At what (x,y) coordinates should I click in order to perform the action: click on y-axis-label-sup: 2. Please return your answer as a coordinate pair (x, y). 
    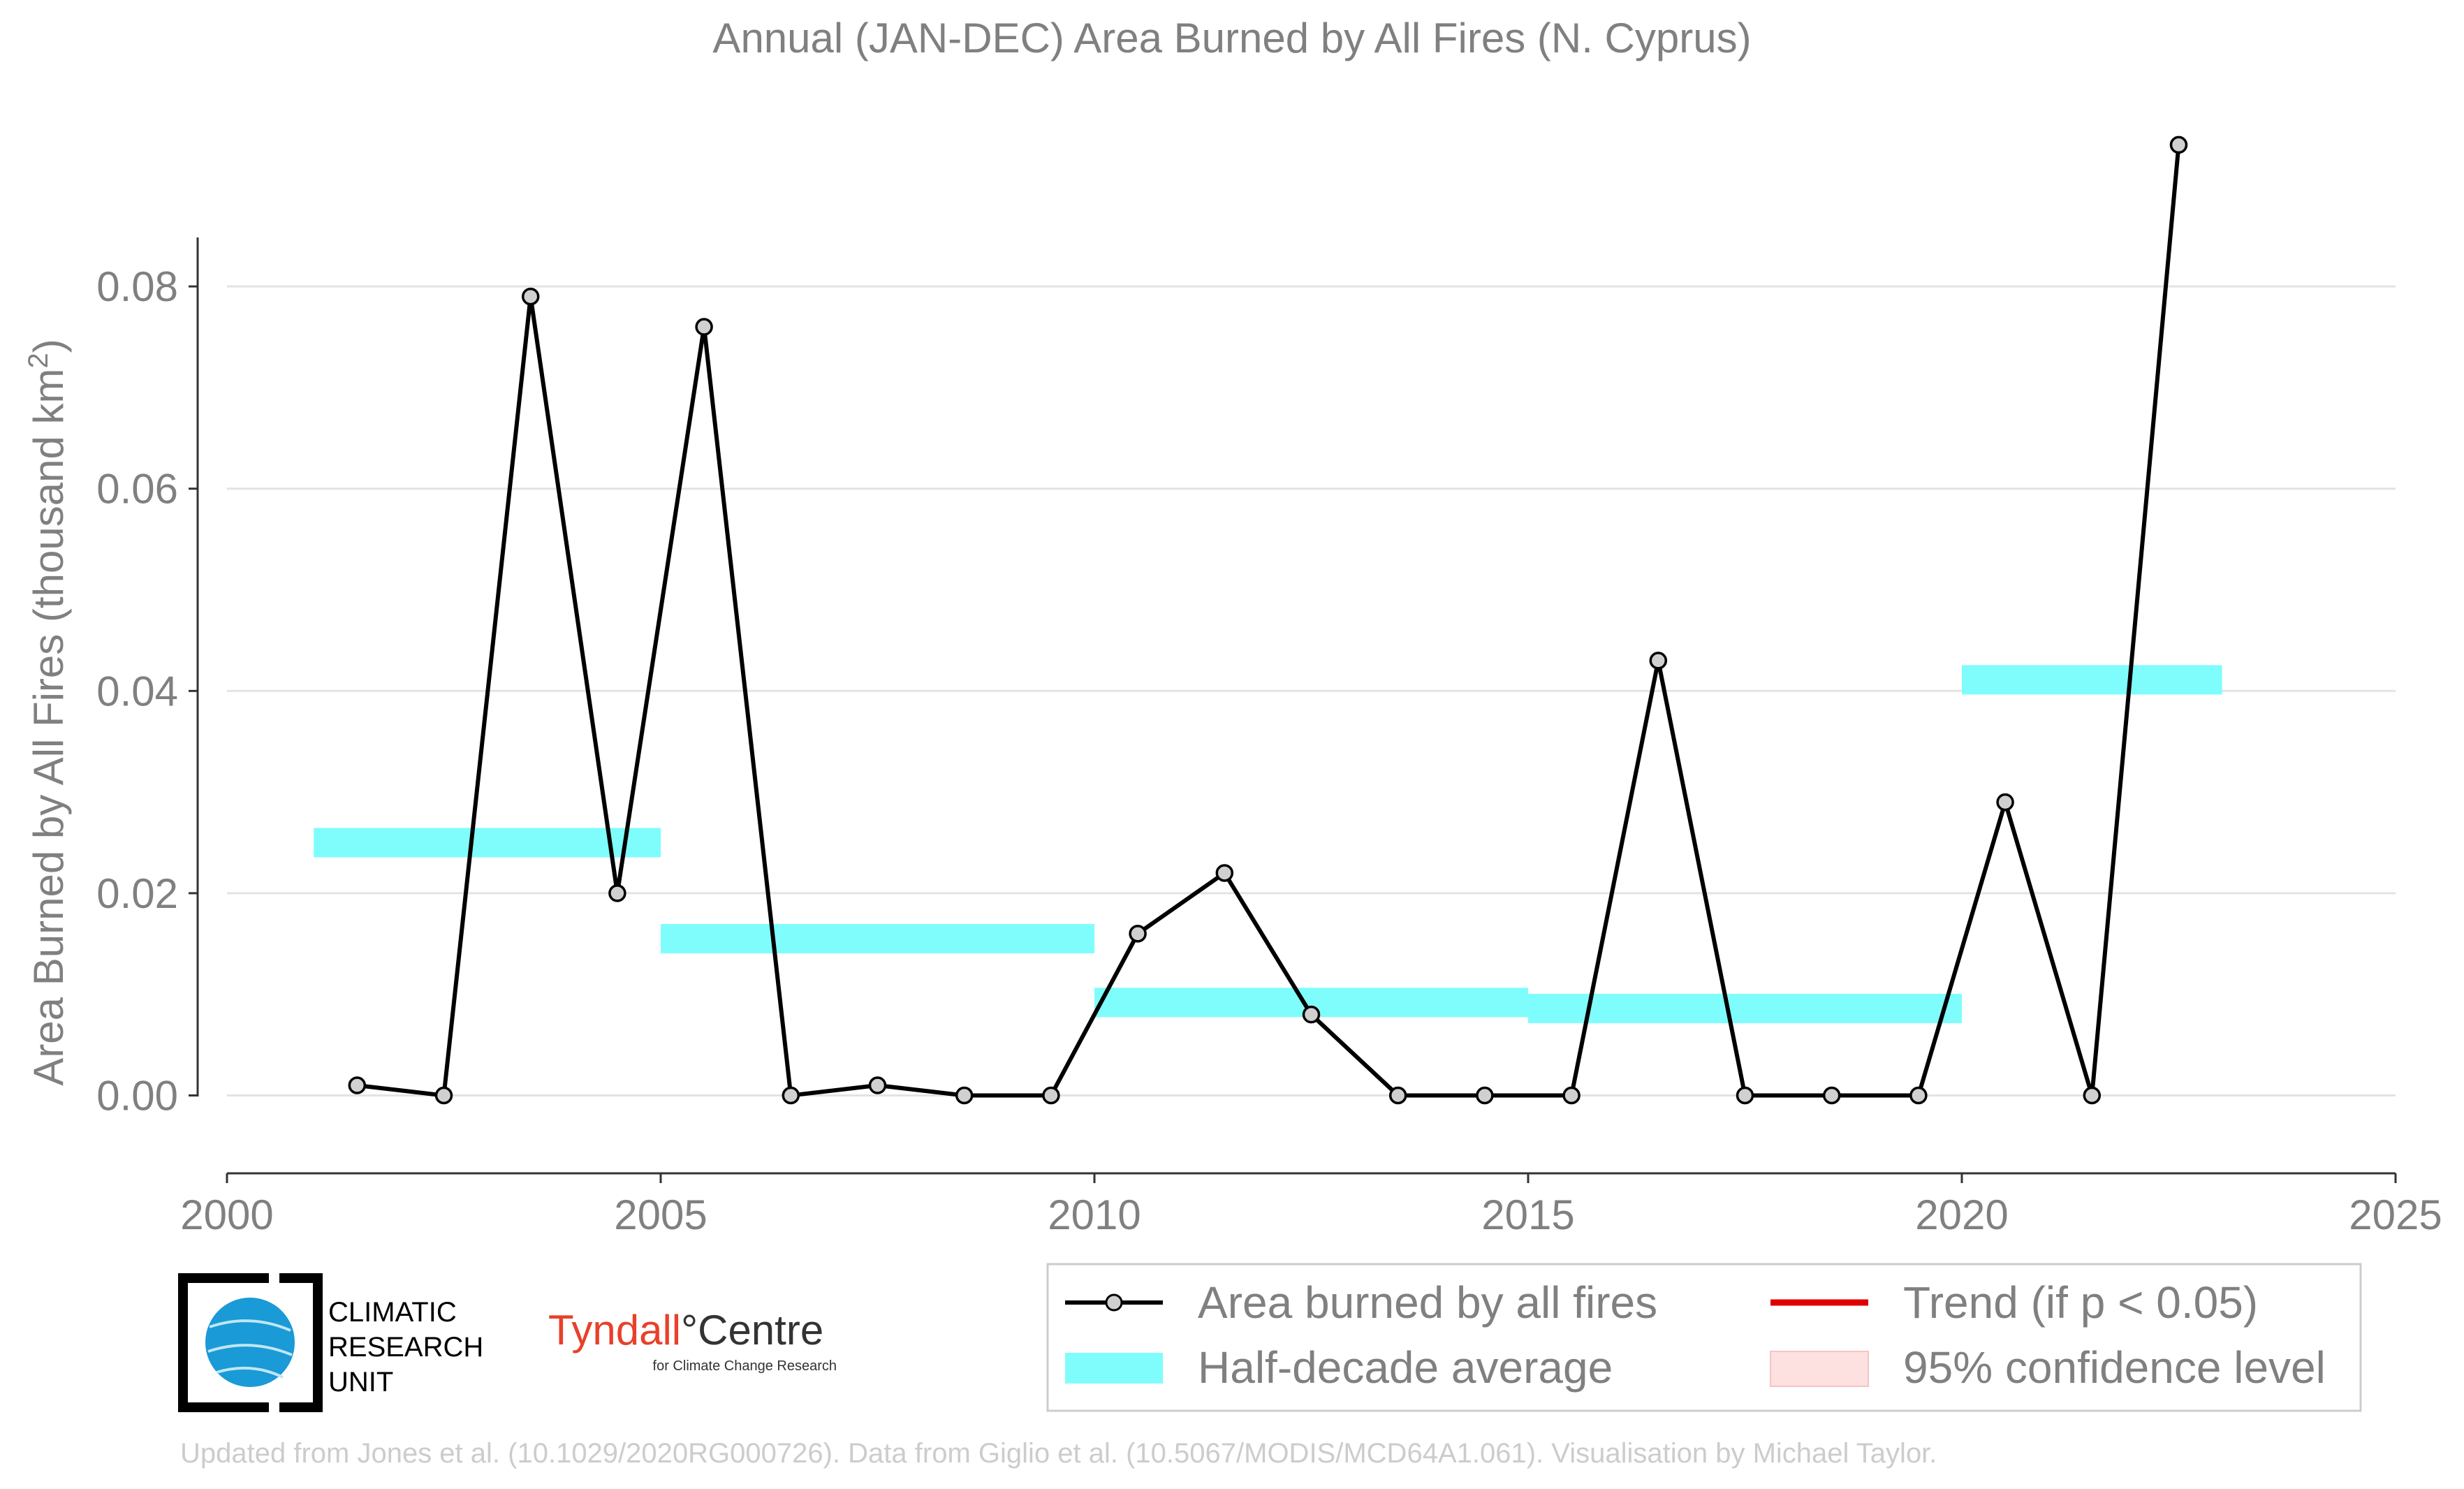
    Looking at the image, I should click on (38, 360).